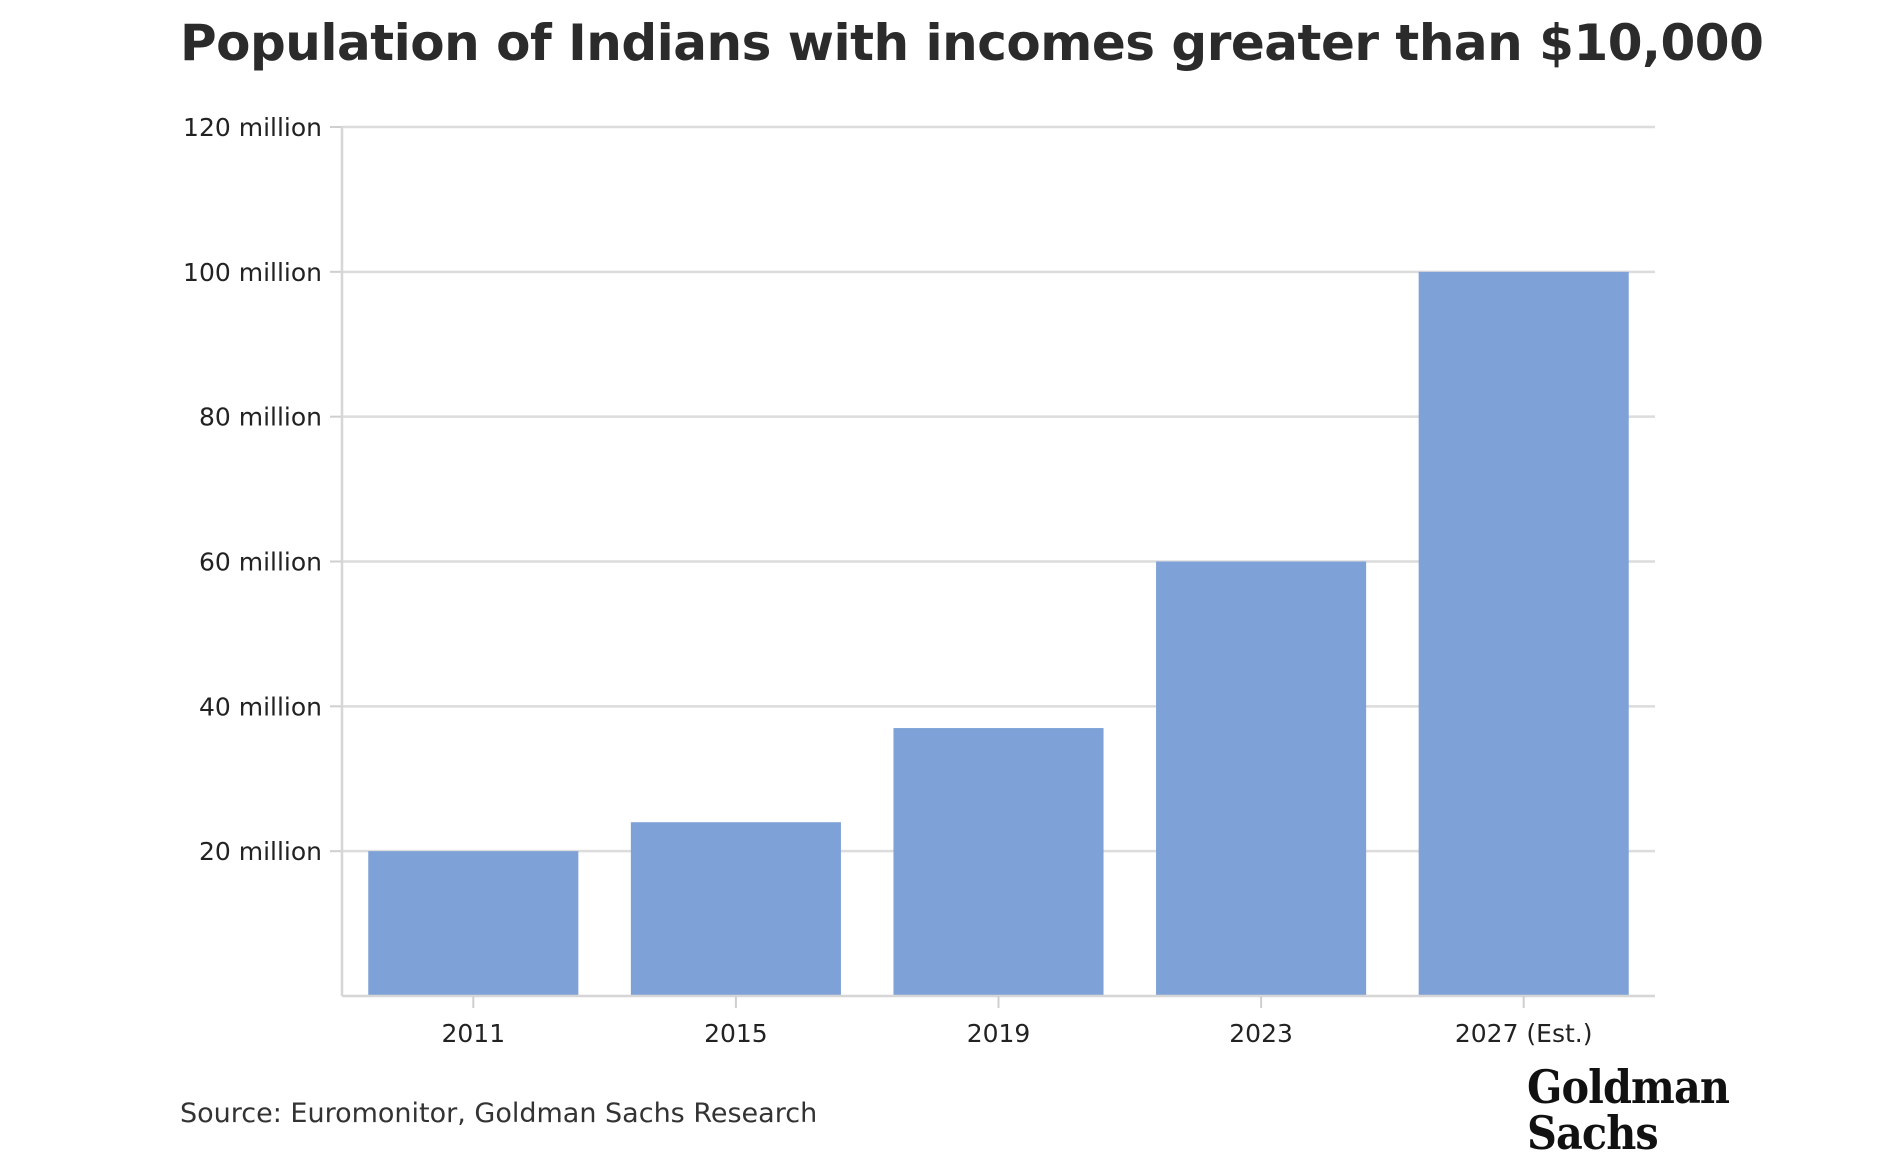 Image resolution: width=1902 pixels, height=1162 pixels. I want to click on x-tick-label: 2027 (Est.), so click(1524, 1033).